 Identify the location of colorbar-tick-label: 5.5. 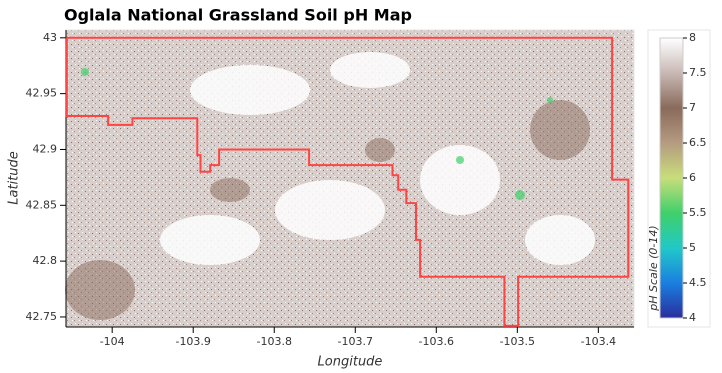
(698, 212).